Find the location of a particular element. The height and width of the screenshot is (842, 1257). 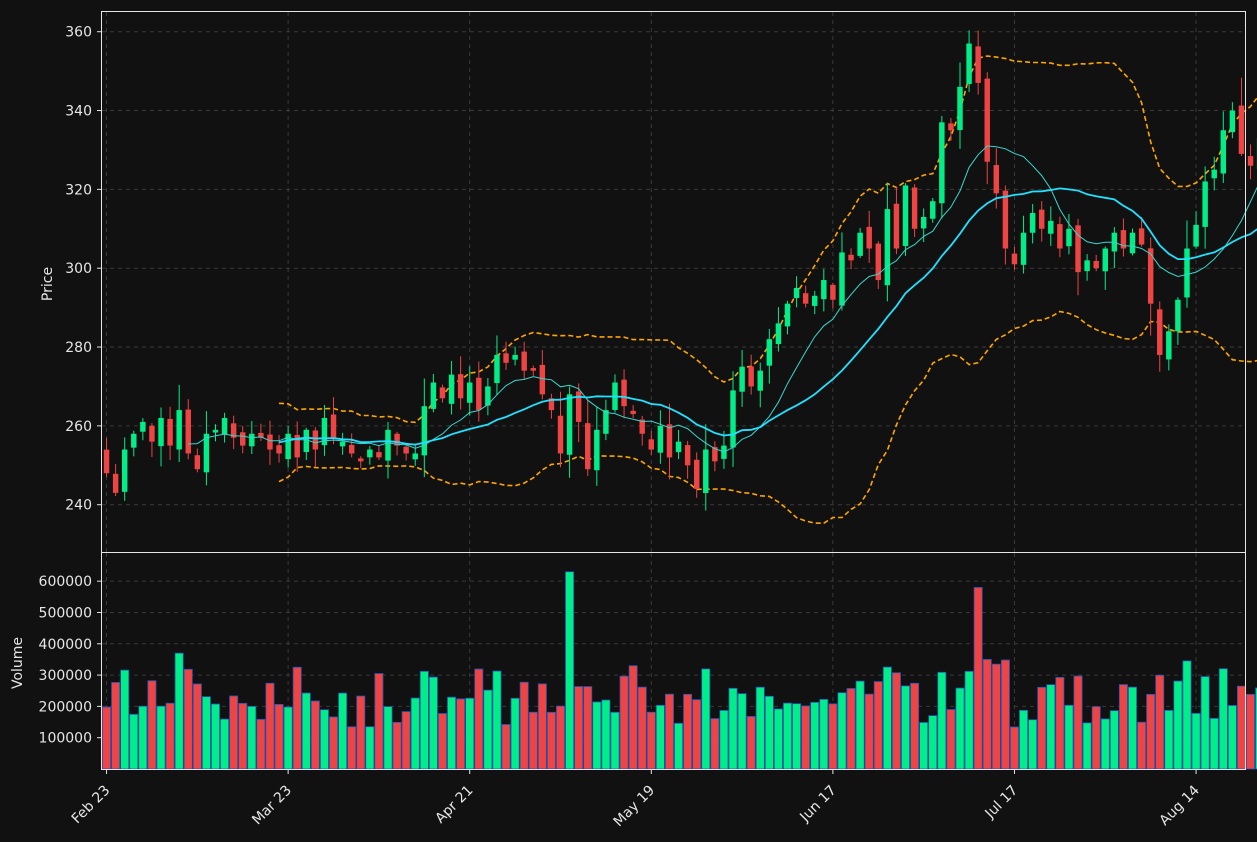

volume-tick-label: 400000 is located at coordinates (65, 645).